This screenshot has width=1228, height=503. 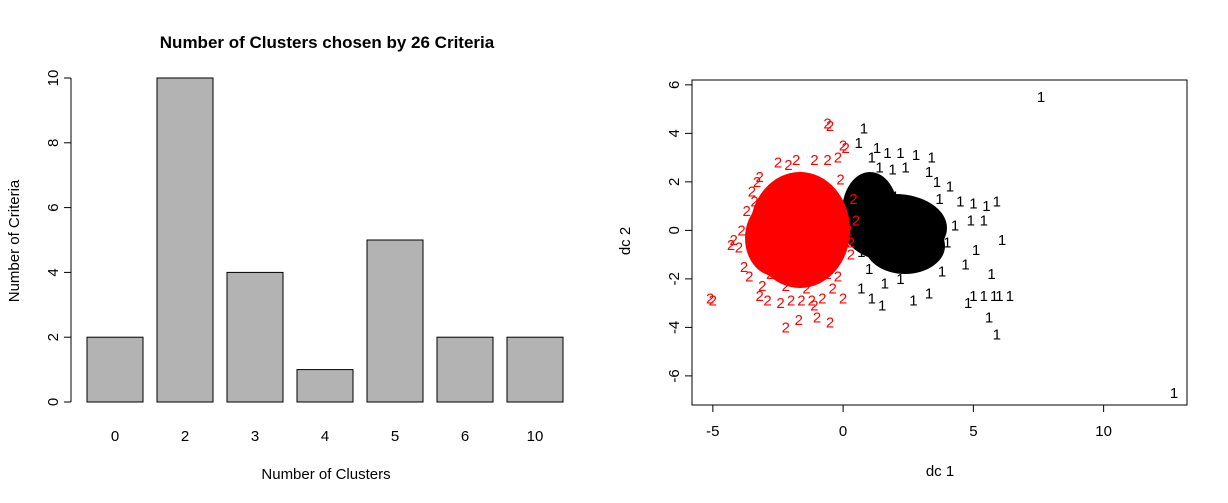 What do you see at coordinates (325, 436) in the screenshot?
I see `bar-x-tick-label: 4` at bounding box center [325, 436].